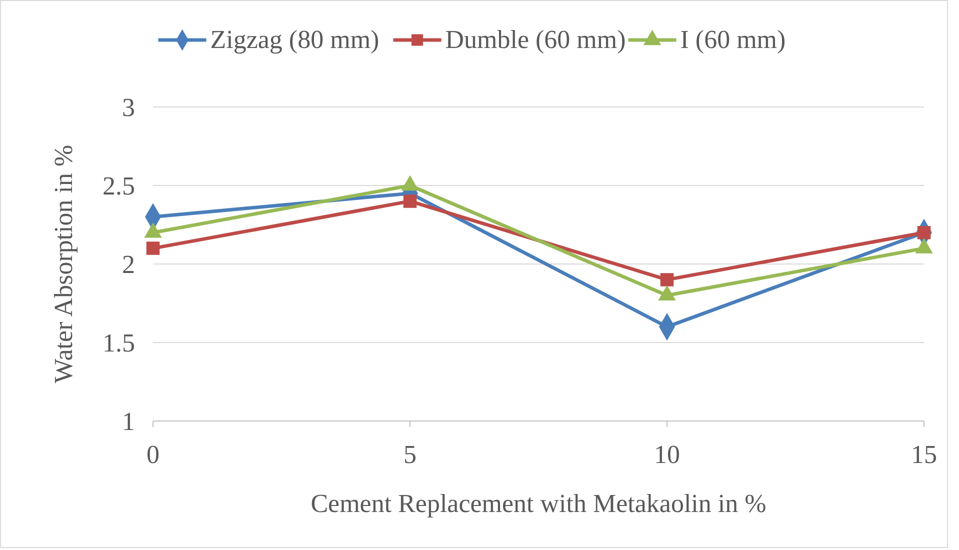  Describe the element at coordinates (153, 454) in the screenshot. I see `x-tick-label: 0` at that location.